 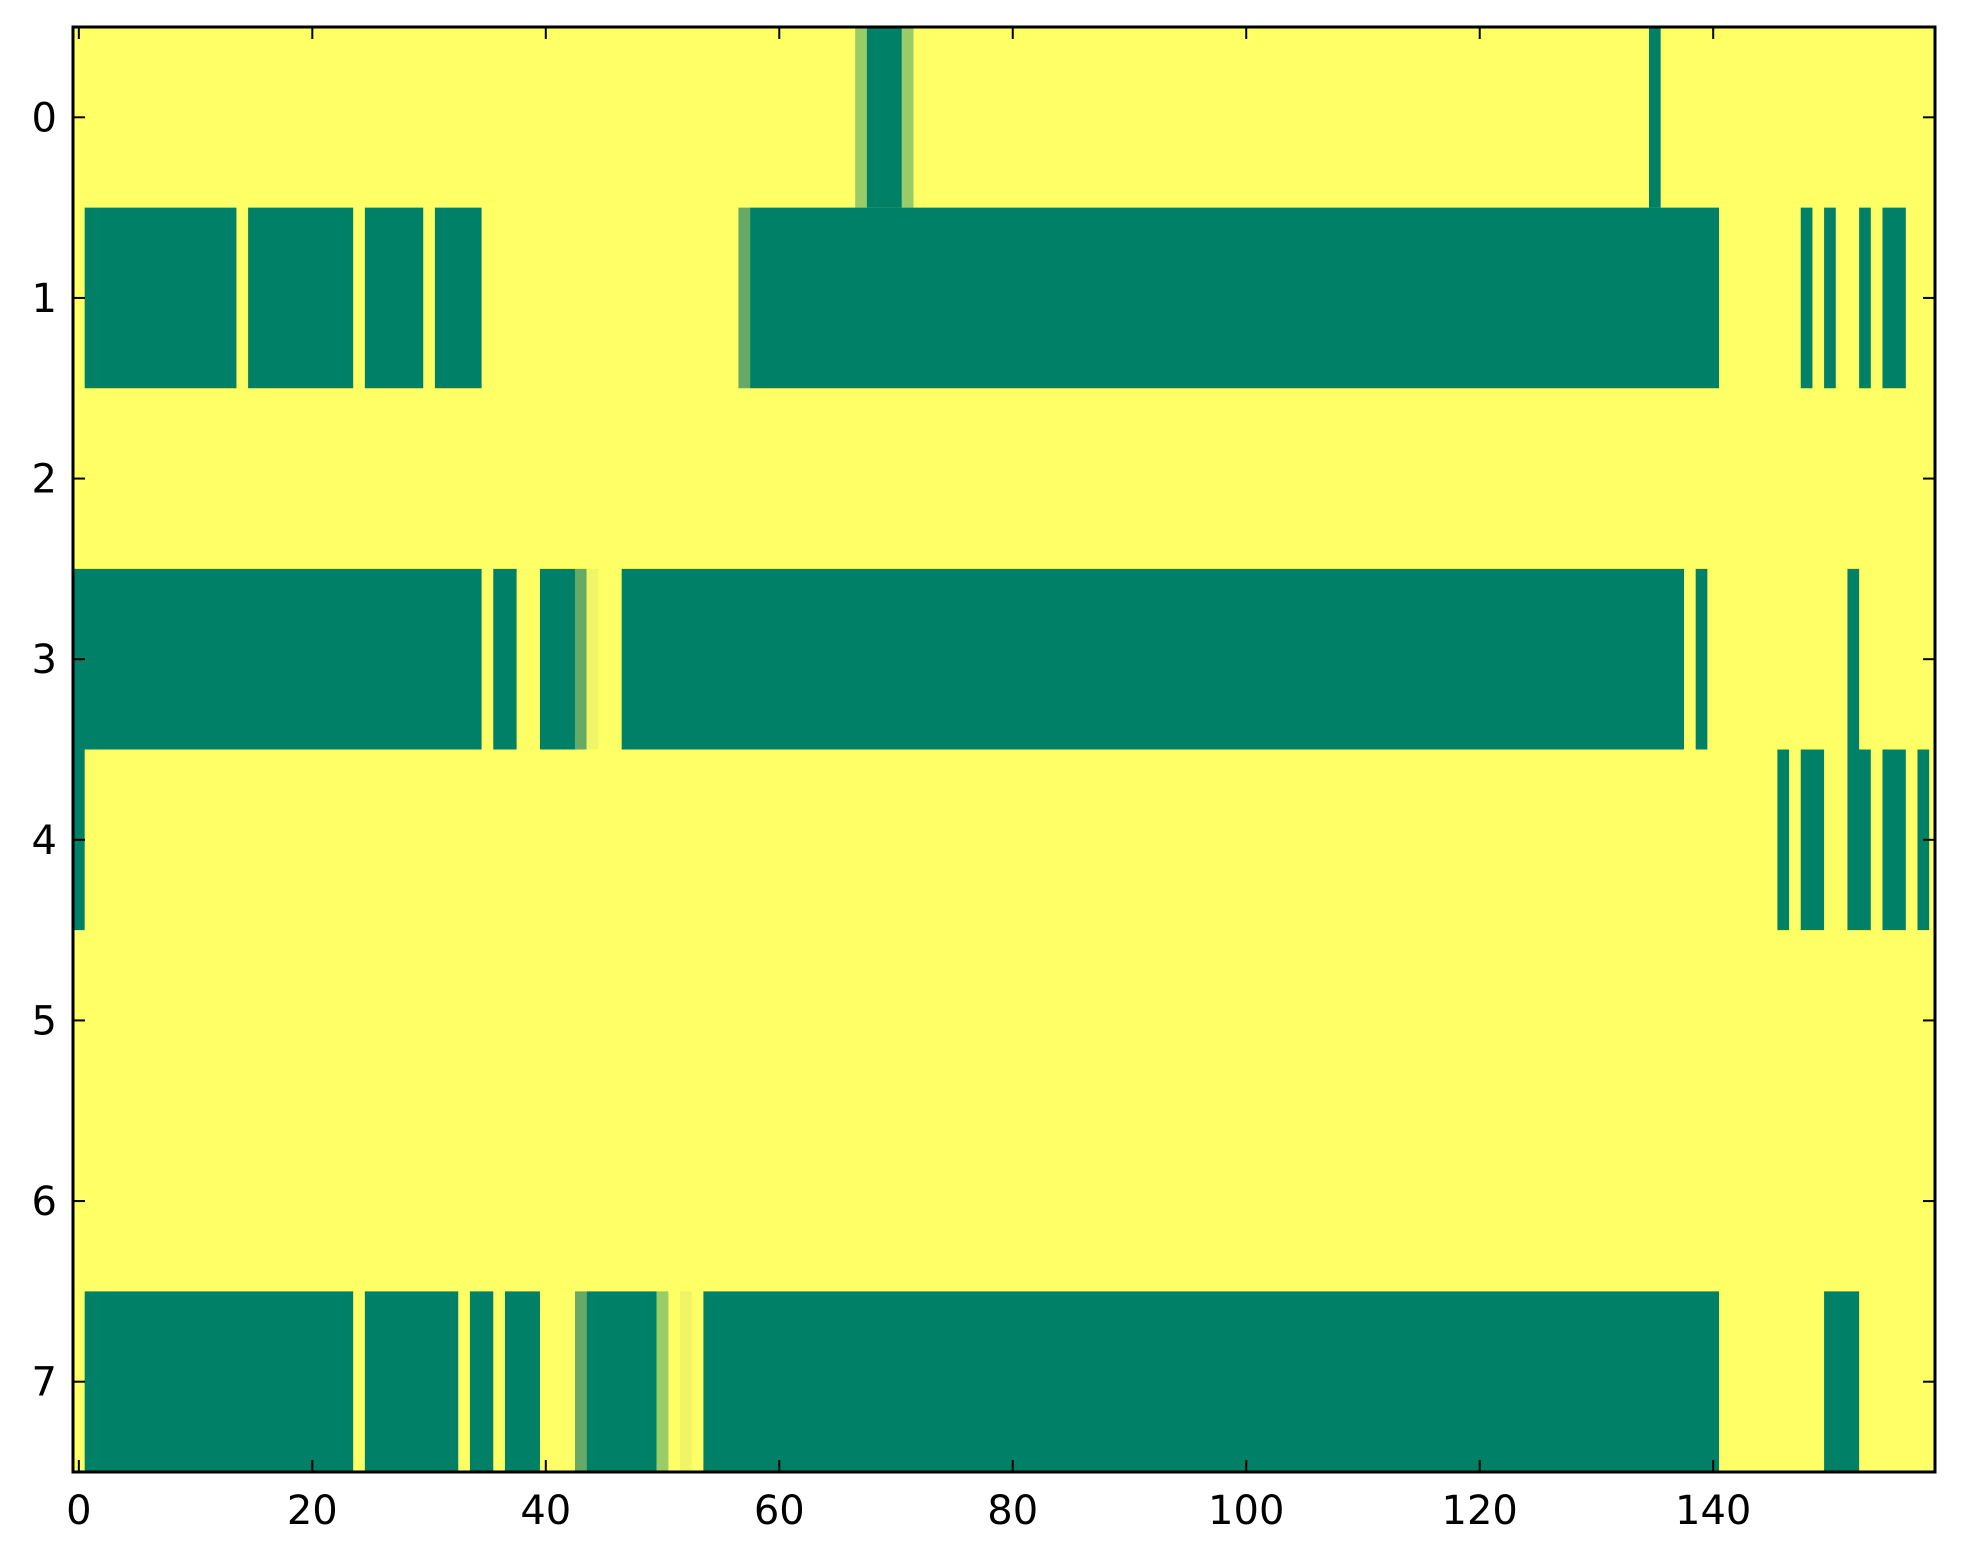 I want to click on x-tick-label: 40, so click(x=545, y=1511).